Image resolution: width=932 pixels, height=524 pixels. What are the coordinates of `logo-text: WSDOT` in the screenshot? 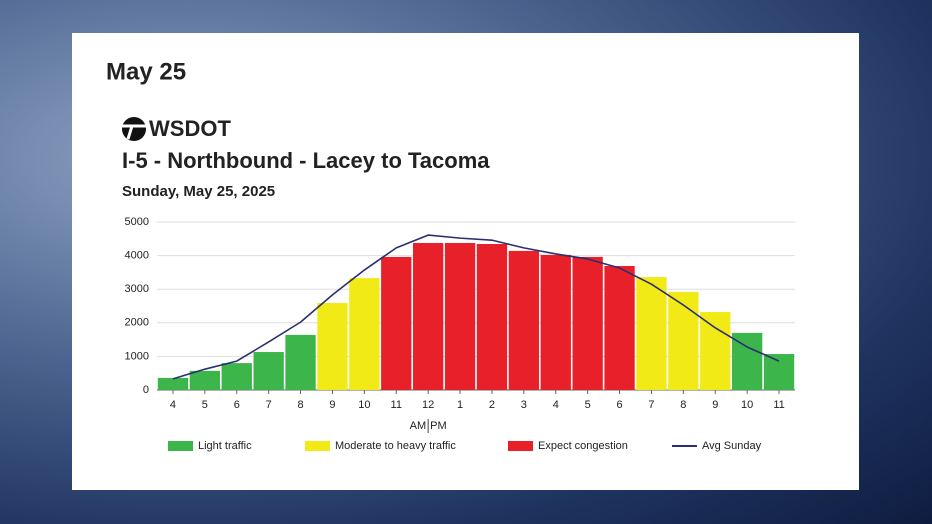 It's located at (190, 128).